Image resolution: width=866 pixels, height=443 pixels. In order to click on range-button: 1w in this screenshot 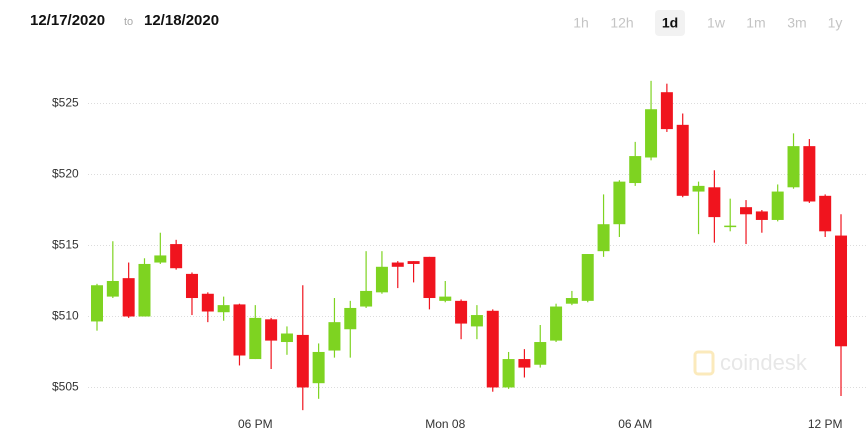, I will do `click(716, 23)`.